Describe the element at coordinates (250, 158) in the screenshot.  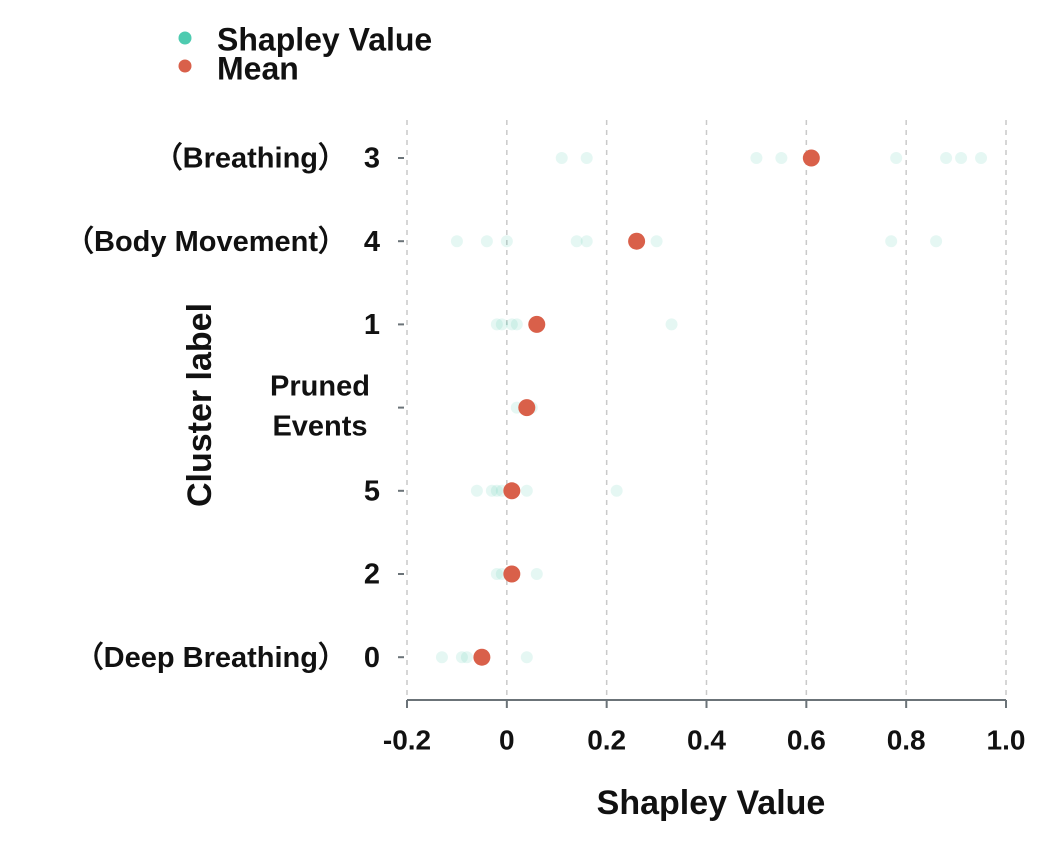
I see `category-name-label: （Breathing）` at that location.